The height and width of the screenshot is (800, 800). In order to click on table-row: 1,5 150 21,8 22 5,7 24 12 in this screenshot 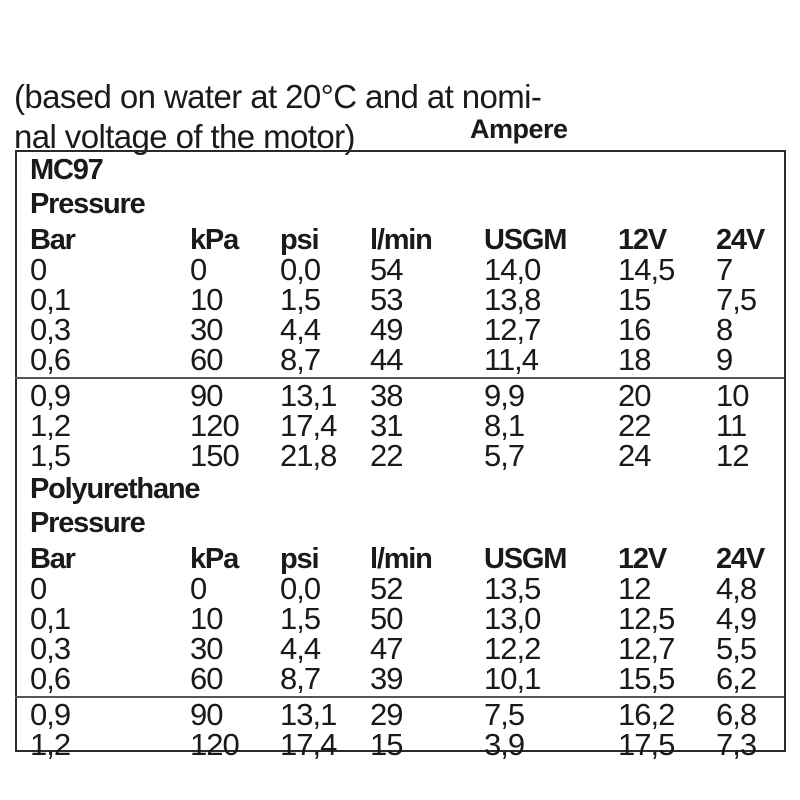, I will do `click(400, 455)`.